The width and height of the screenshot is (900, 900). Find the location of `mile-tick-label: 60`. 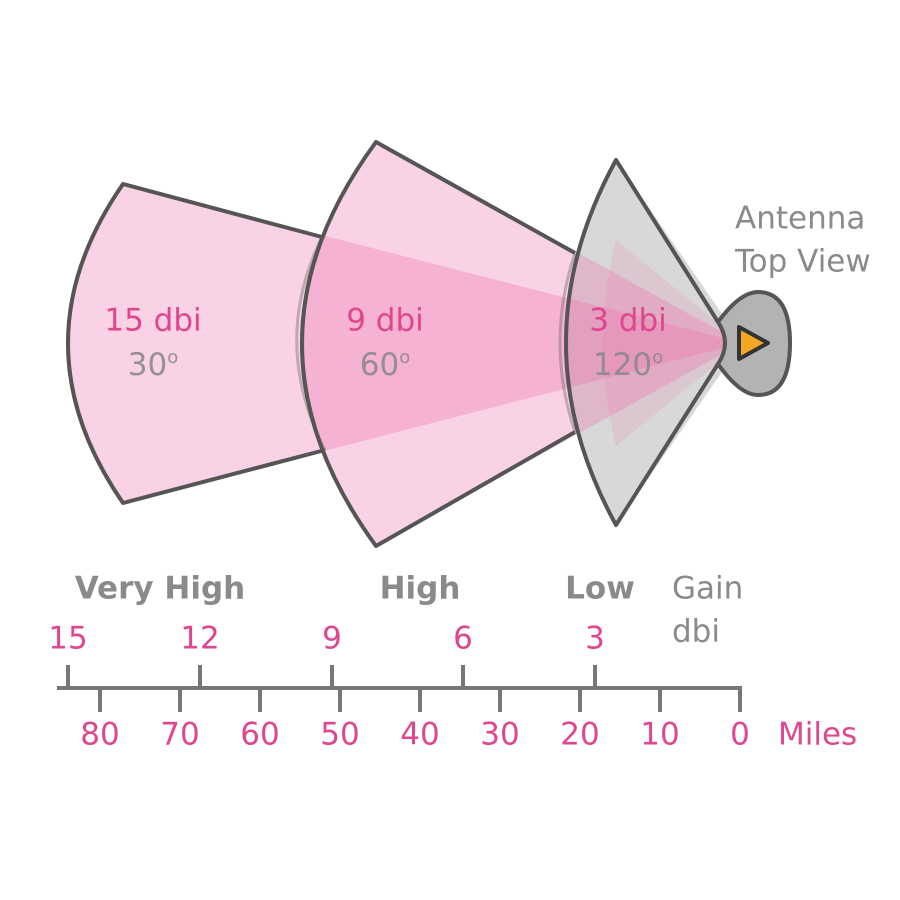

mile-tick-label: 60 is located at coordinates (259, 735).